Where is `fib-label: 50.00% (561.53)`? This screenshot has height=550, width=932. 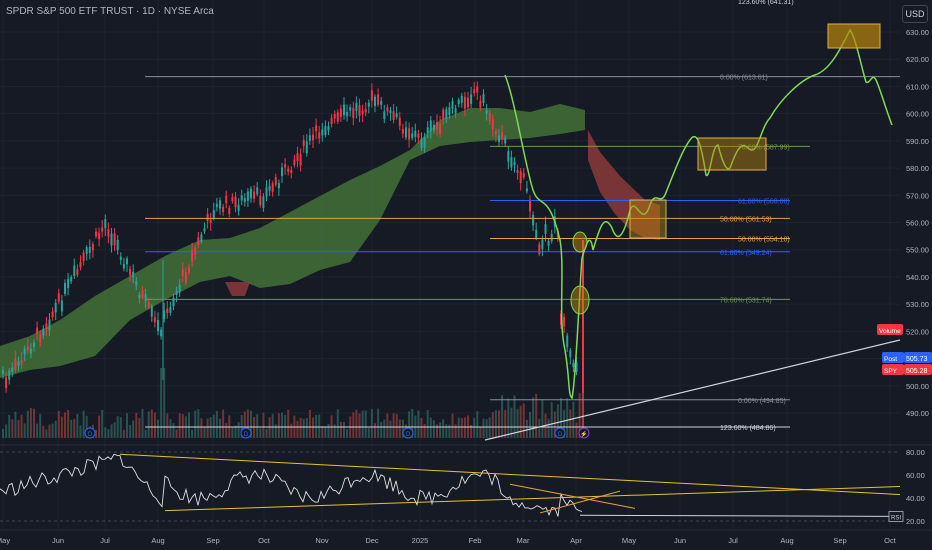 fib-label: 50.00% (561.53) is located at coordinates (746, 219).